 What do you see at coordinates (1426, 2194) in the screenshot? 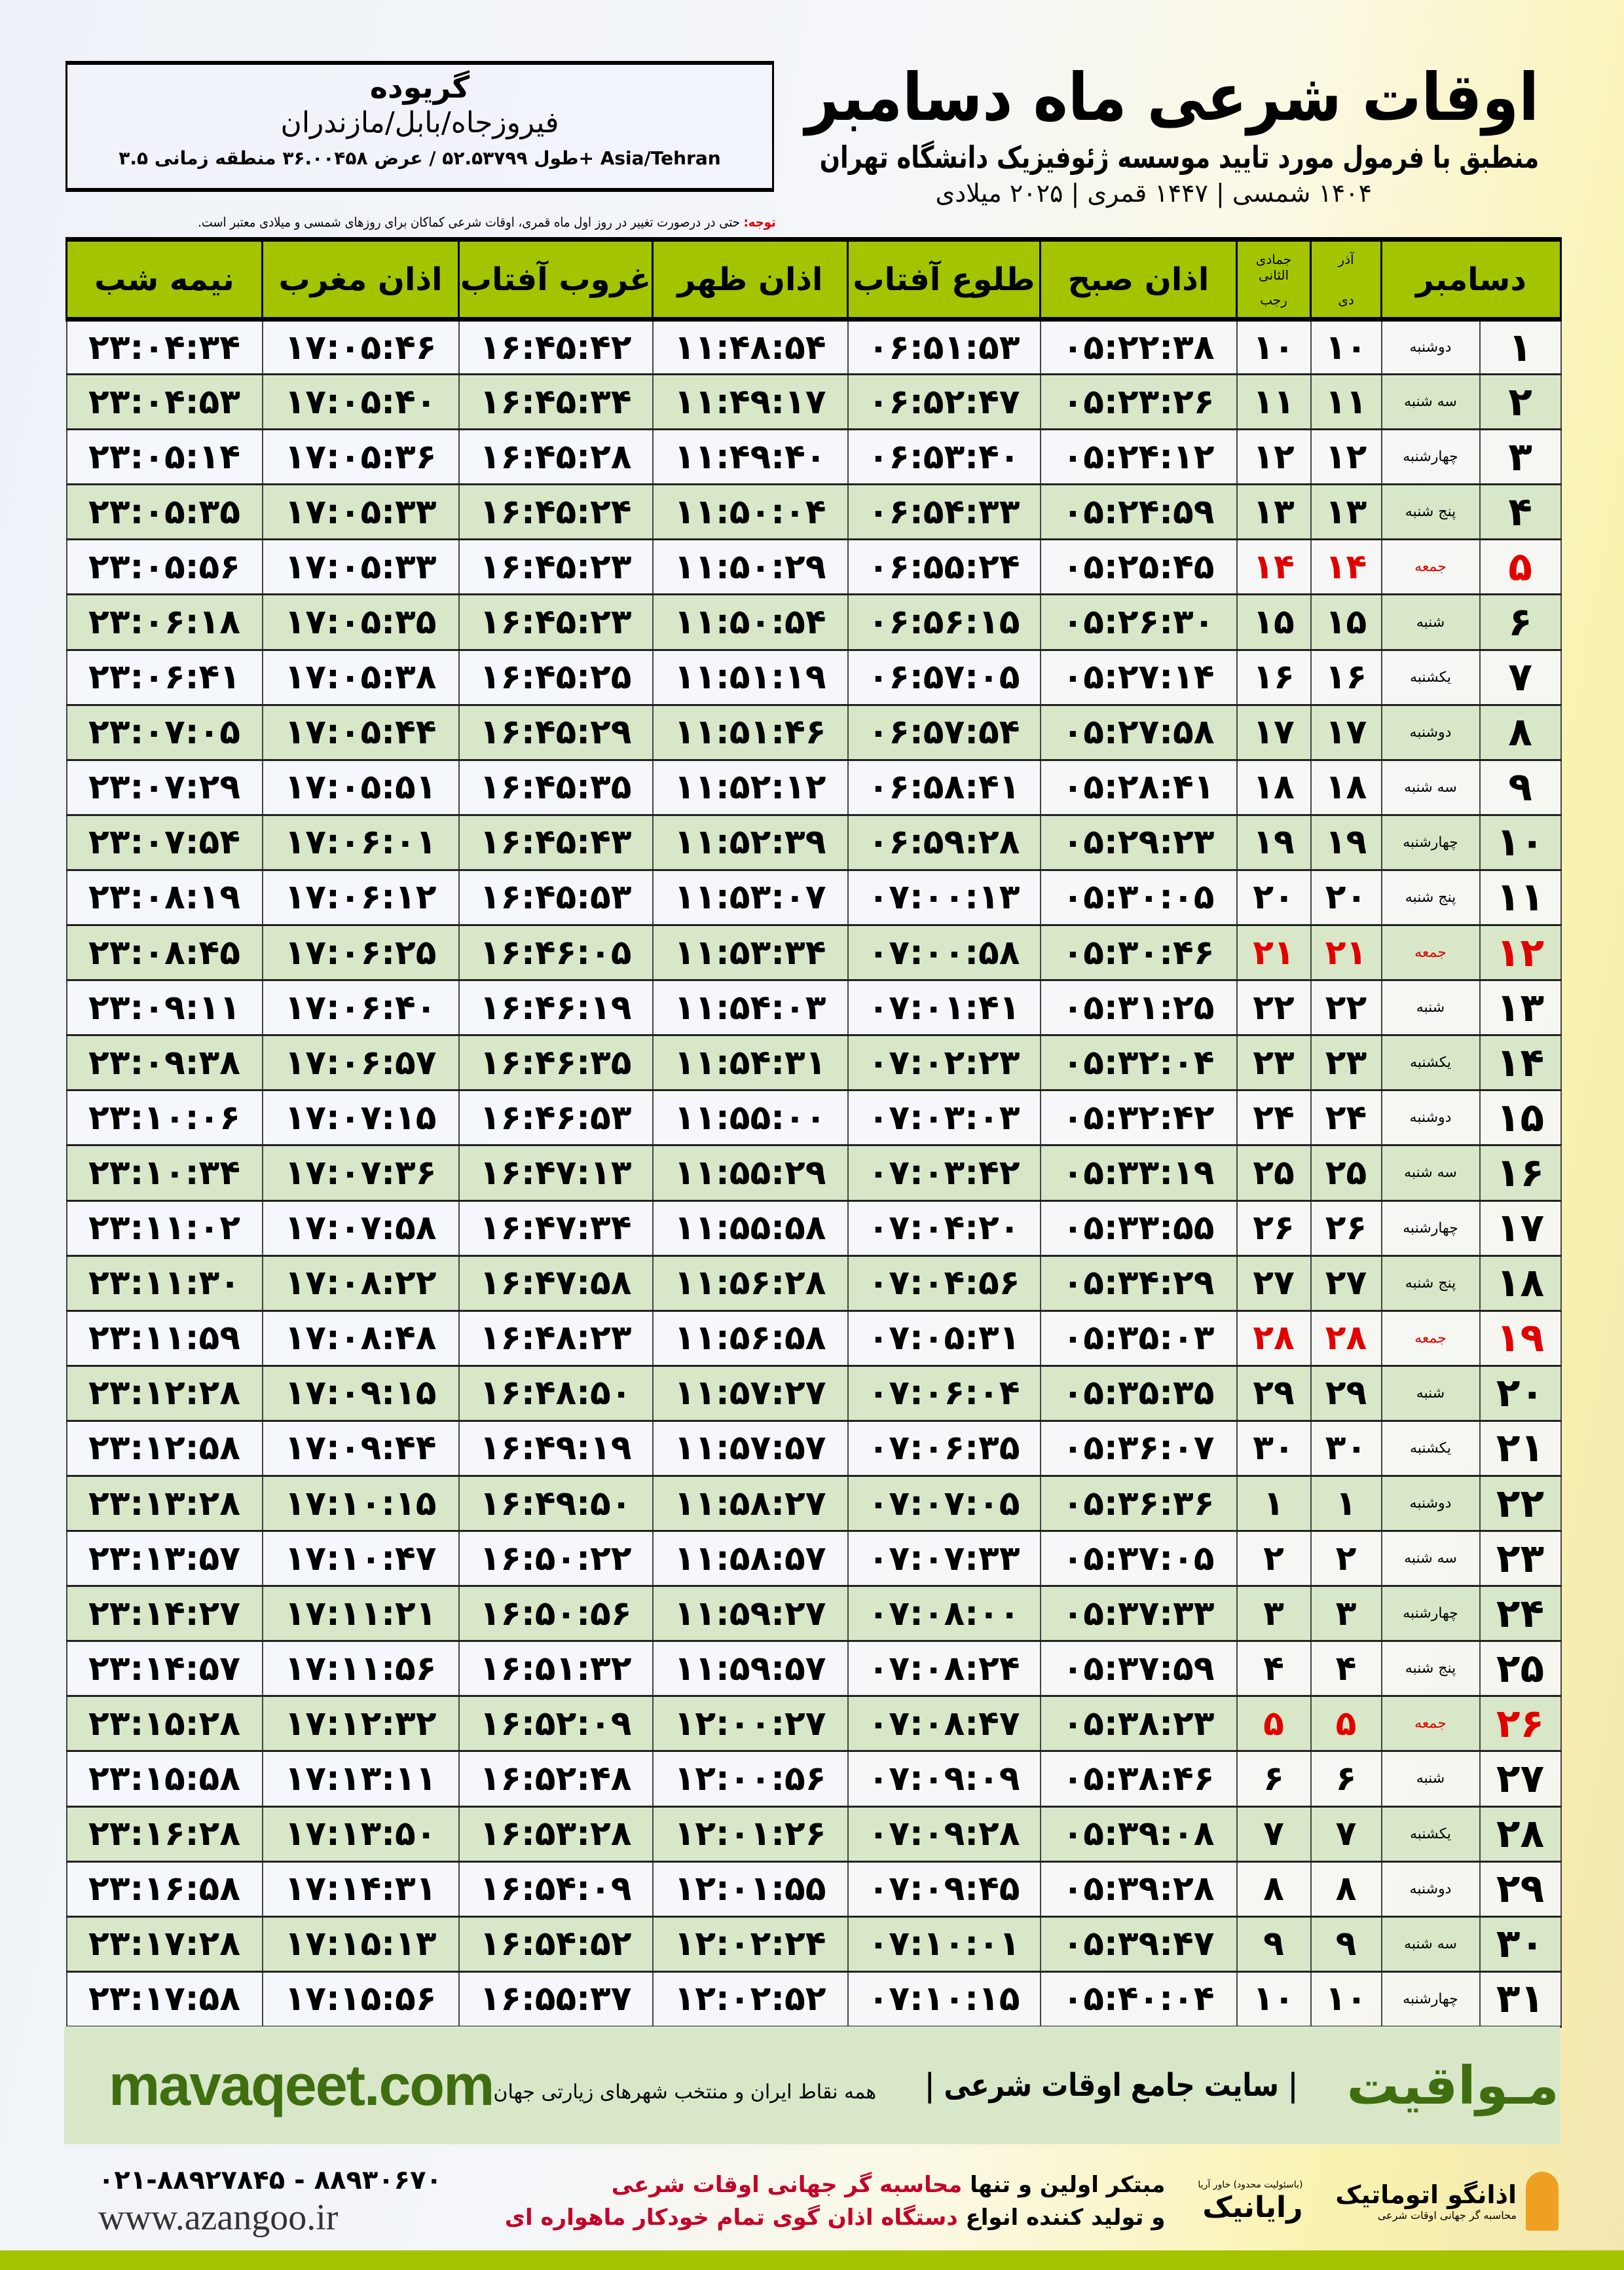
I see `azangoo-name: اذانگو اتوماتیک` at bounding box center [1426, 2194].